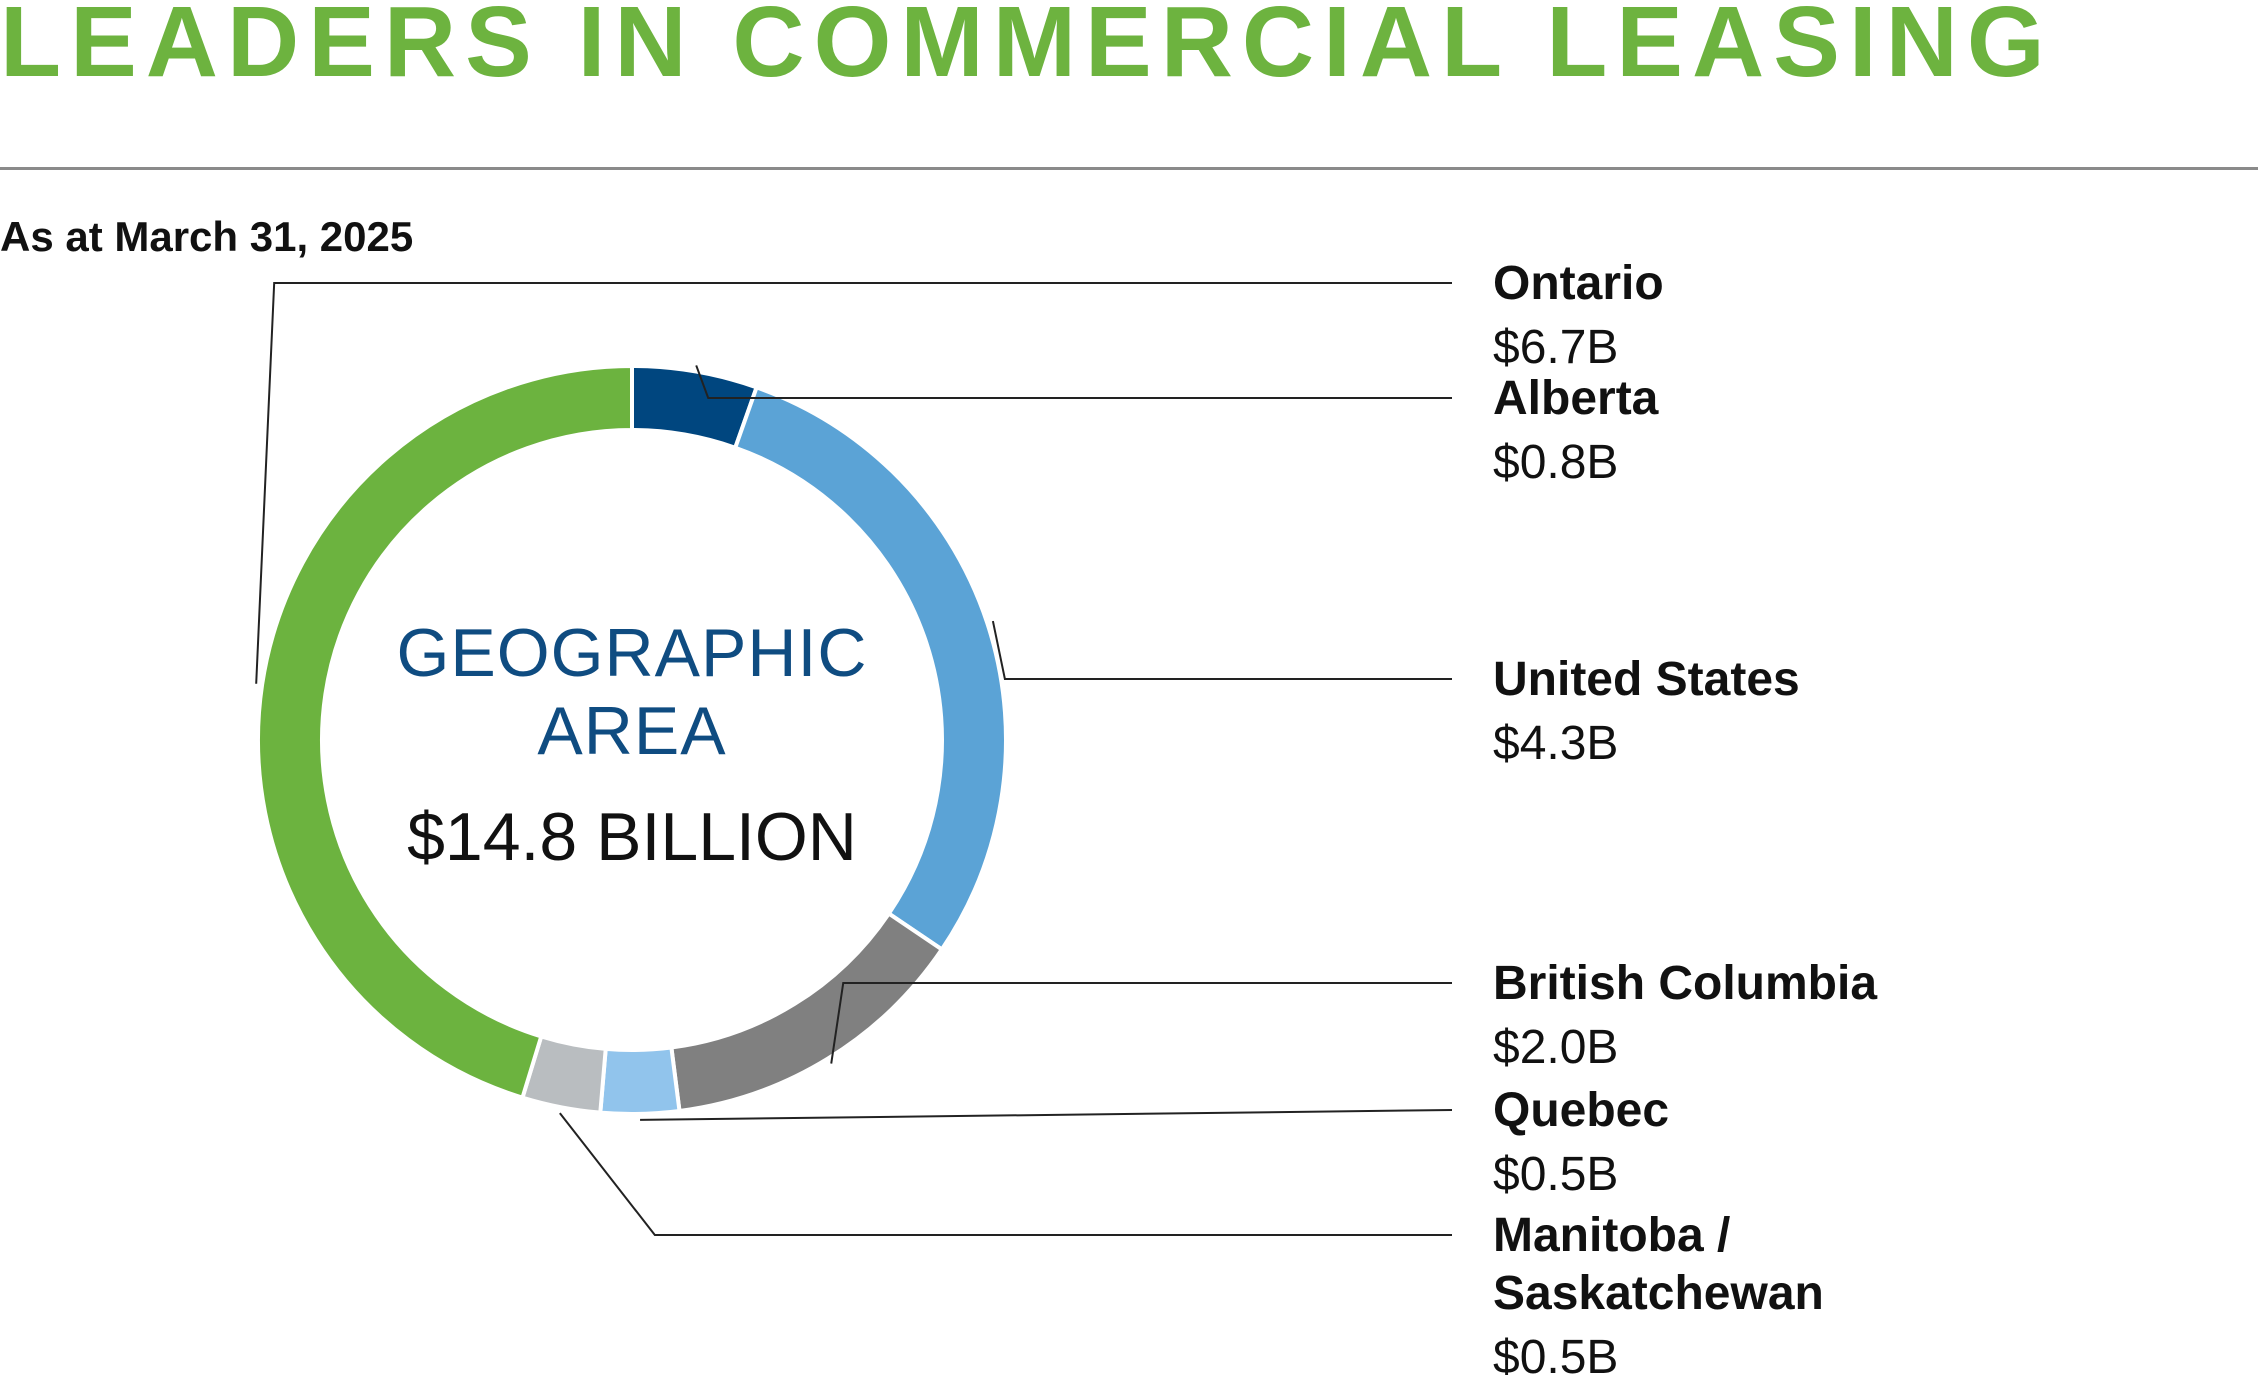  I want to click on as-at-date: As at March 31, 2025, so click(207, 236).